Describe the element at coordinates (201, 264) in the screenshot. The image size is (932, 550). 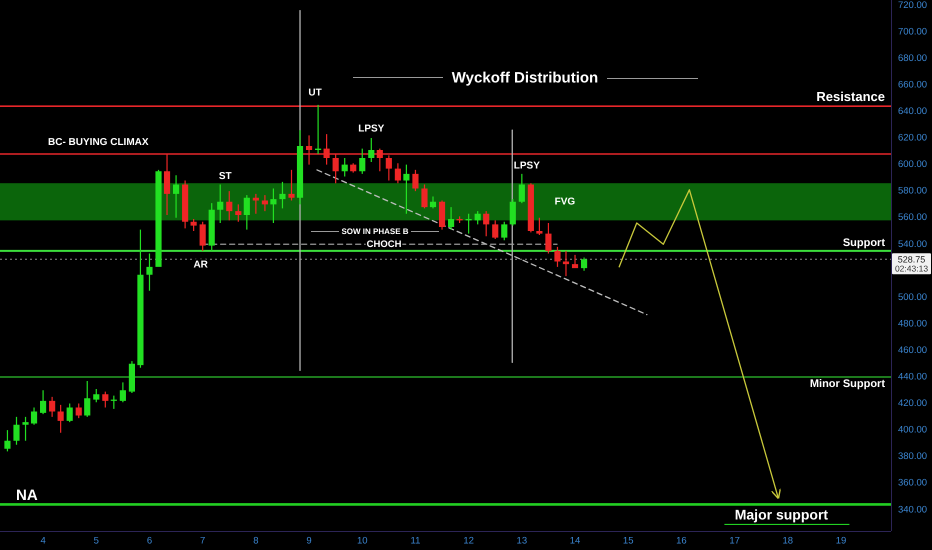
I see `annotation: AR` at that location.